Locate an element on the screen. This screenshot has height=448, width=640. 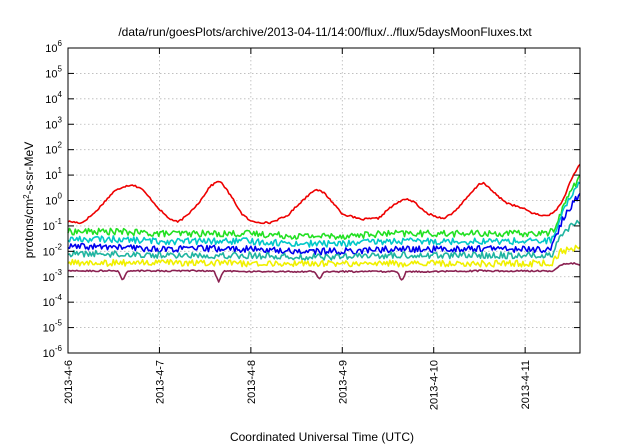
y-tick-label-exponent: 2 is located at coordinates (60, 145).